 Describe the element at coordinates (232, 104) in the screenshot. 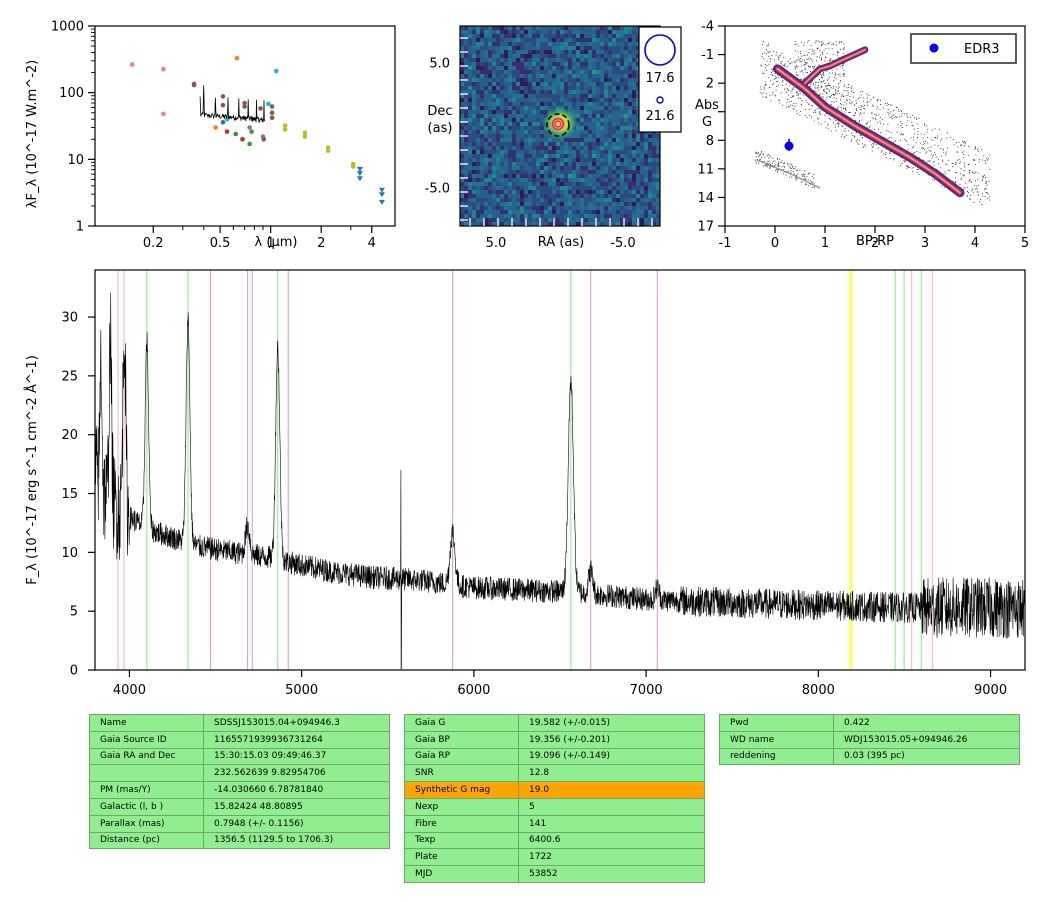

I see `sed-spectrum` at that location.